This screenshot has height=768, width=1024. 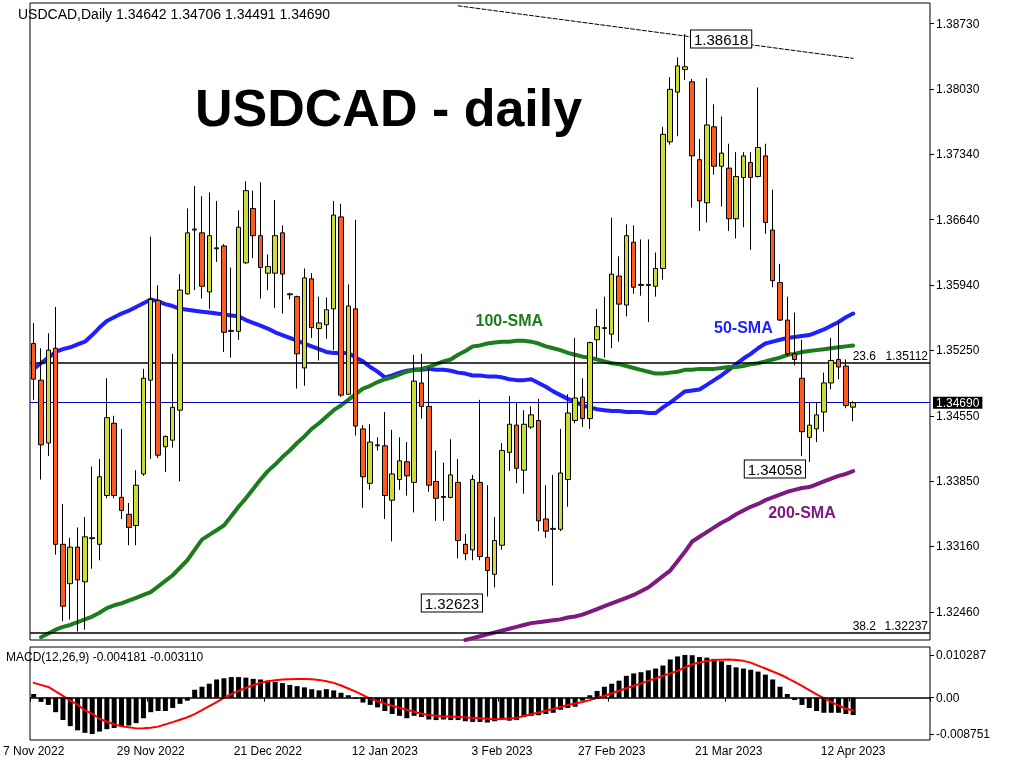 What do you see at coordinates (105, 657) in the screenshot?
I see `chart-title: MACD(12,26,9) -0.004181 -0.003110` at bounding box center [105, 657].